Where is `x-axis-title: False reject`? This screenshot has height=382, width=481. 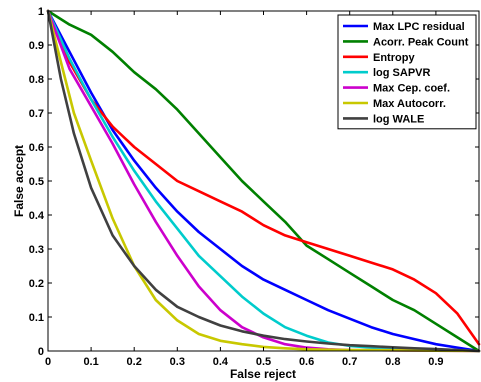
x-axis-title: False reject is located at coordinates (263, 374).